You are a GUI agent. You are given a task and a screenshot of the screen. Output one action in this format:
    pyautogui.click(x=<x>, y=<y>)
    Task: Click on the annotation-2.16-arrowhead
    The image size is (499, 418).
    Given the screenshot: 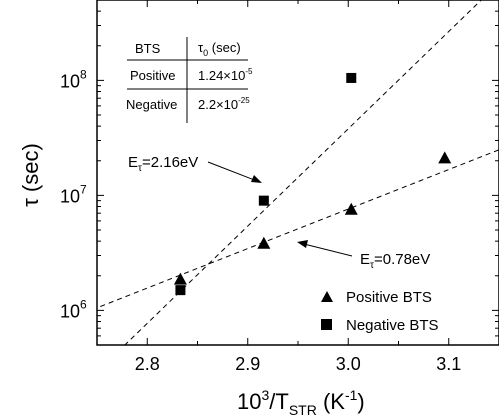 What is the action you would take?
    pyautogui.click(x=256, y=179)
    